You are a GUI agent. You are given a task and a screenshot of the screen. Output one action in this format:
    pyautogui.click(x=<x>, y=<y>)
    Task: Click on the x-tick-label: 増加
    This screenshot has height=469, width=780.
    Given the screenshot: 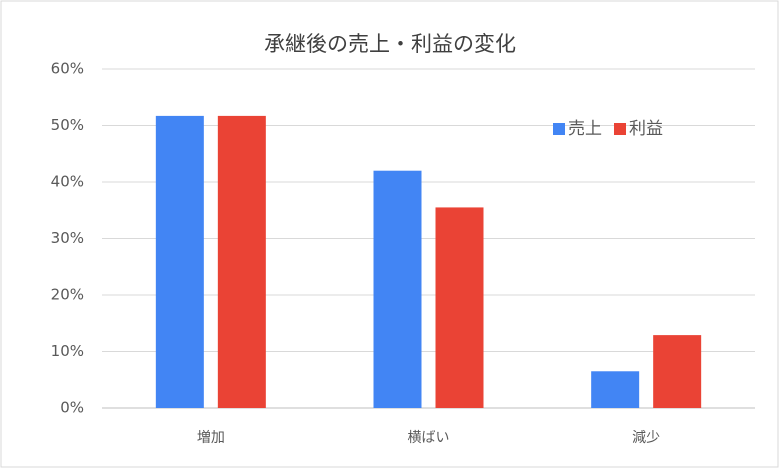 What is the action you would take?
    pyautogui.click(x=211, y=438)
    